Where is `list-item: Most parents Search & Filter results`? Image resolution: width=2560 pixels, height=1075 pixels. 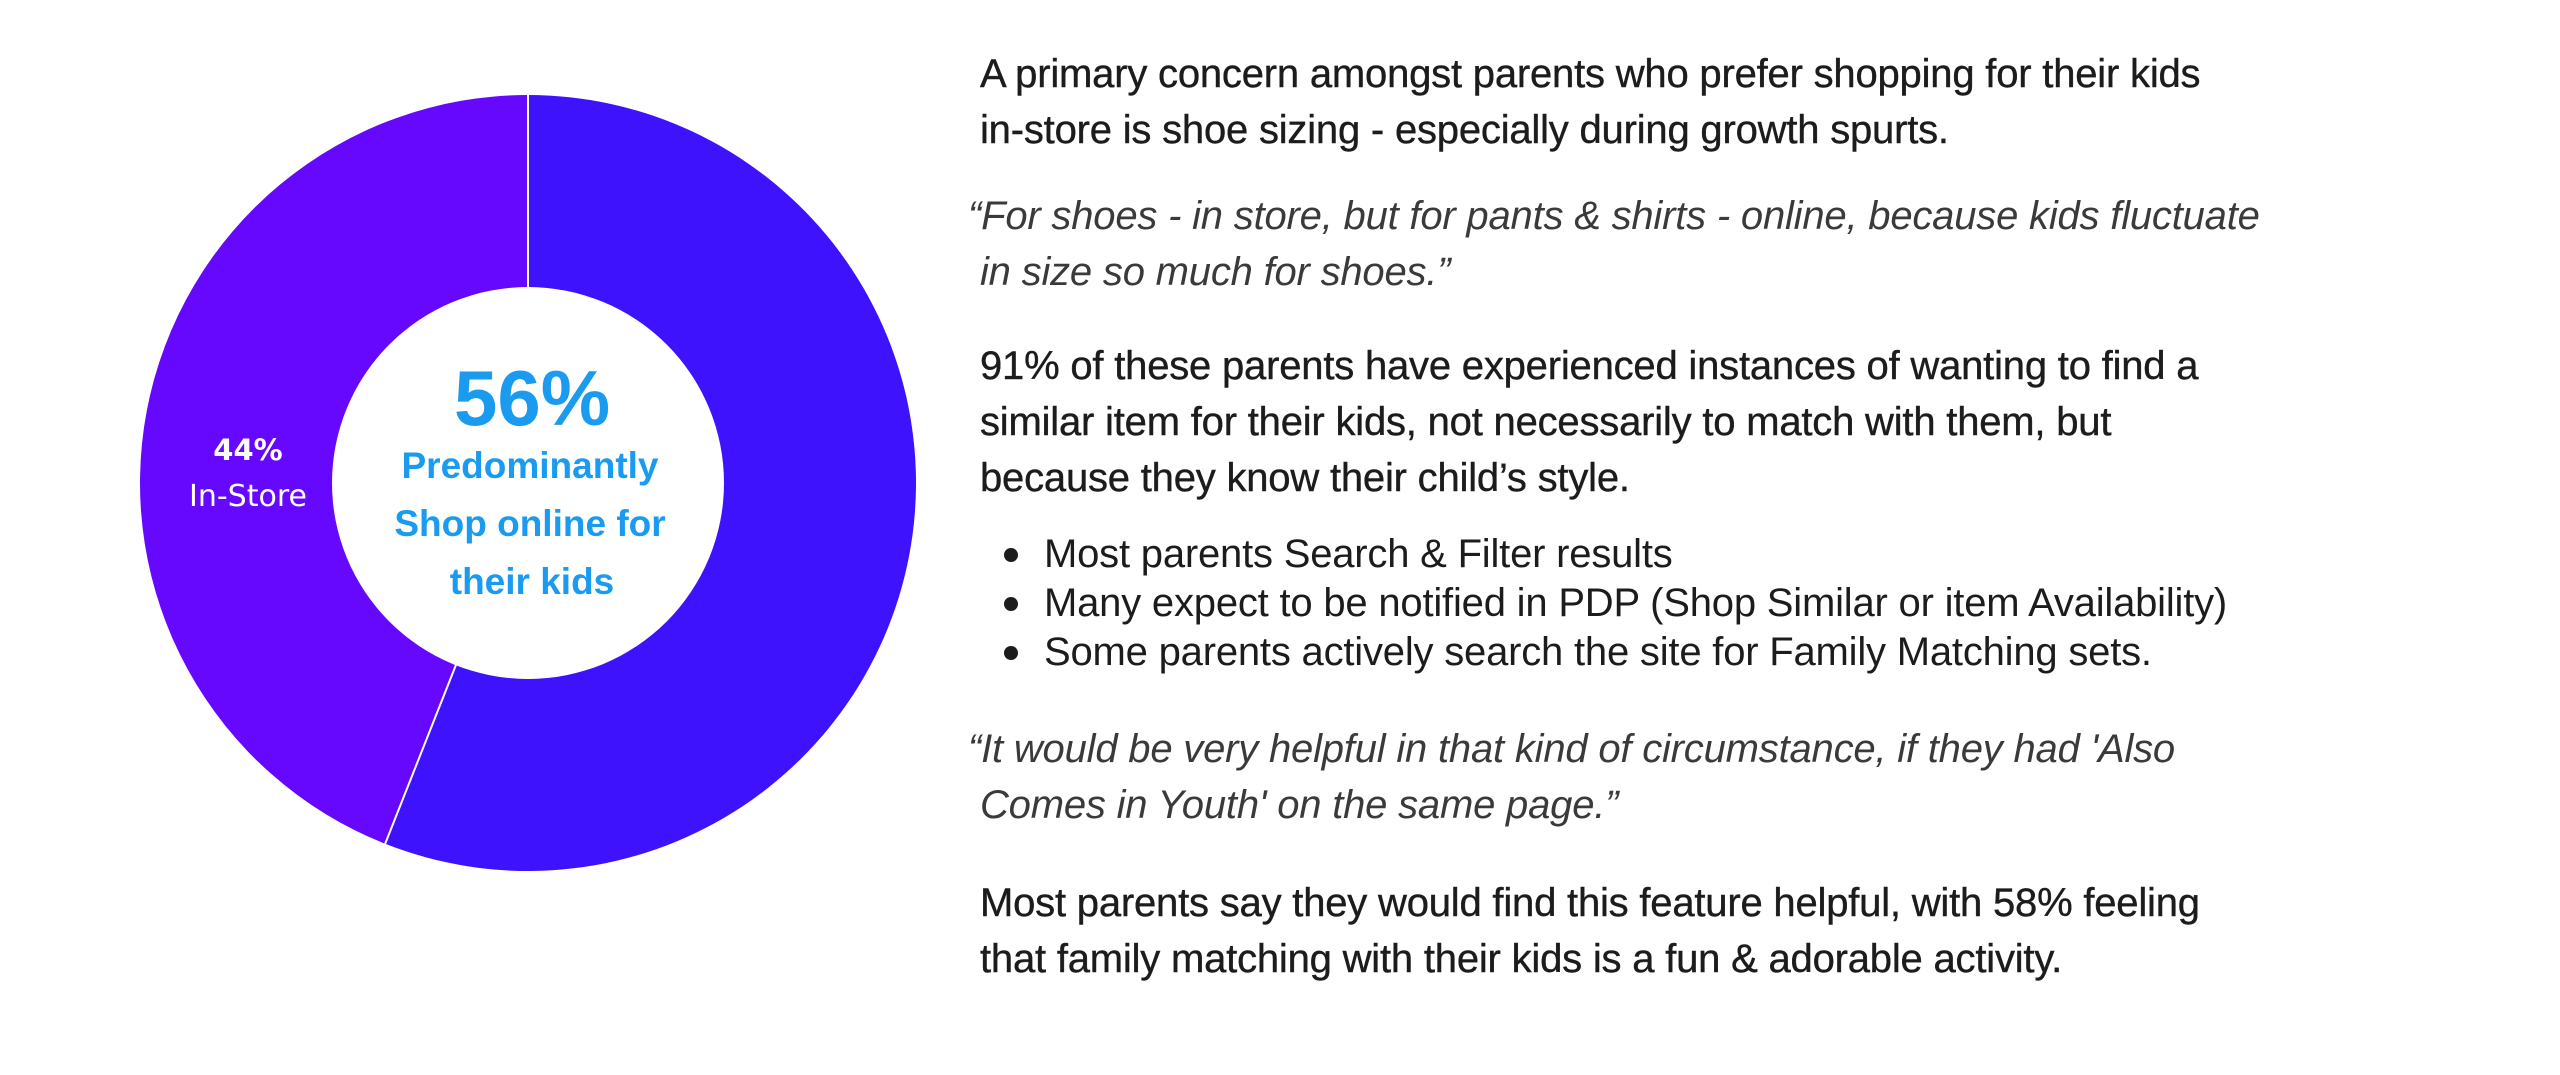 list-item: Most parents Search & Filter results is located at coordinates (1706, 554).